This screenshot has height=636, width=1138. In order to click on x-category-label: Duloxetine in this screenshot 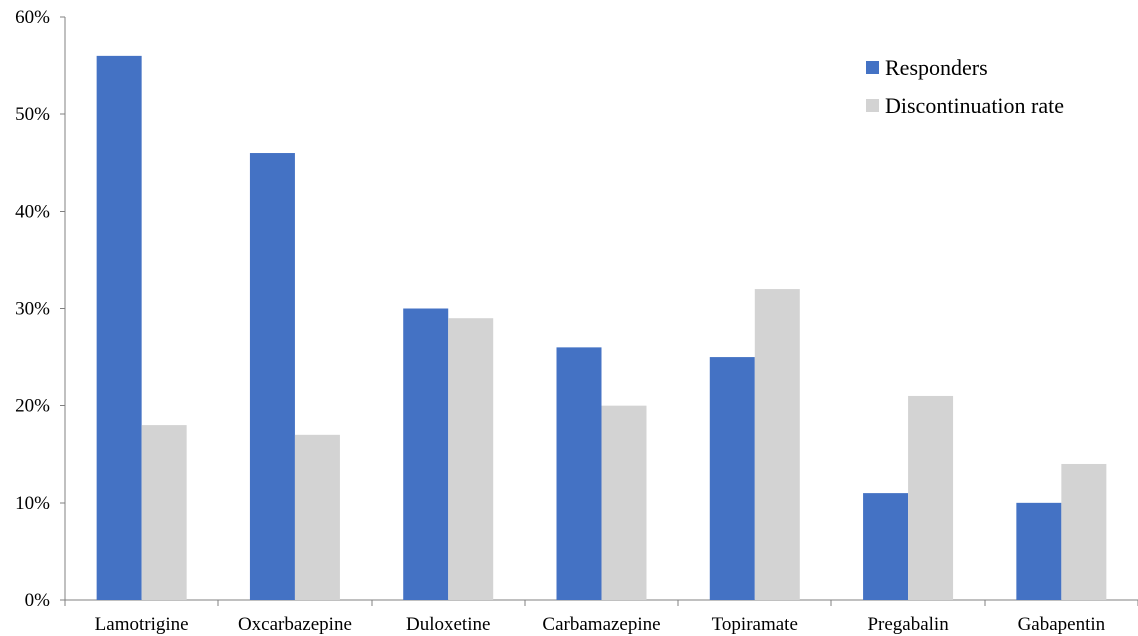, I will do `click(448, 624)`.